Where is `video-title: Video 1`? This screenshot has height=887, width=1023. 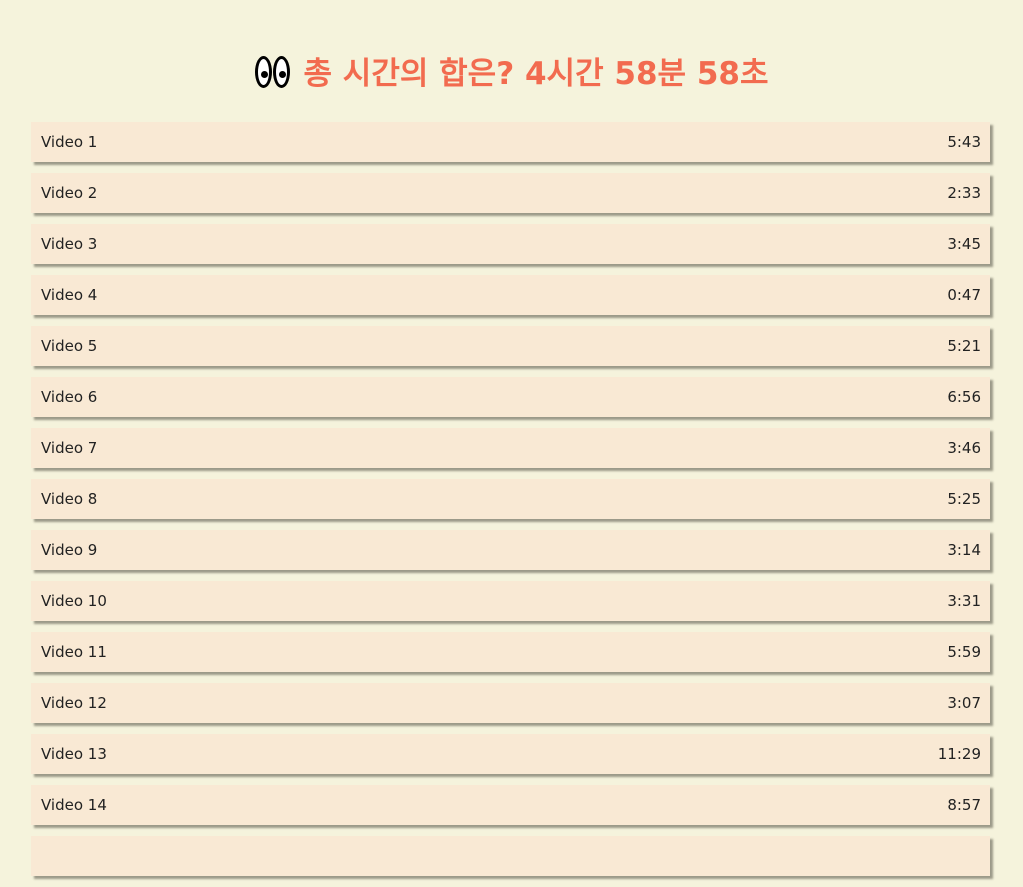 video-title: Video 1 is located at coordinates (69, 142).